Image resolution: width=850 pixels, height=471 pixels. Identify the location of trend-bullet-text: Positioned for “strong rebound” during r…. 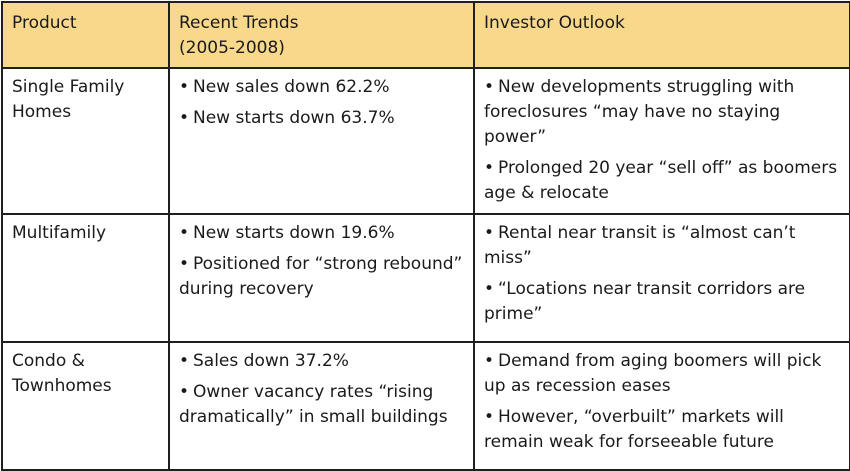
(321, 276).